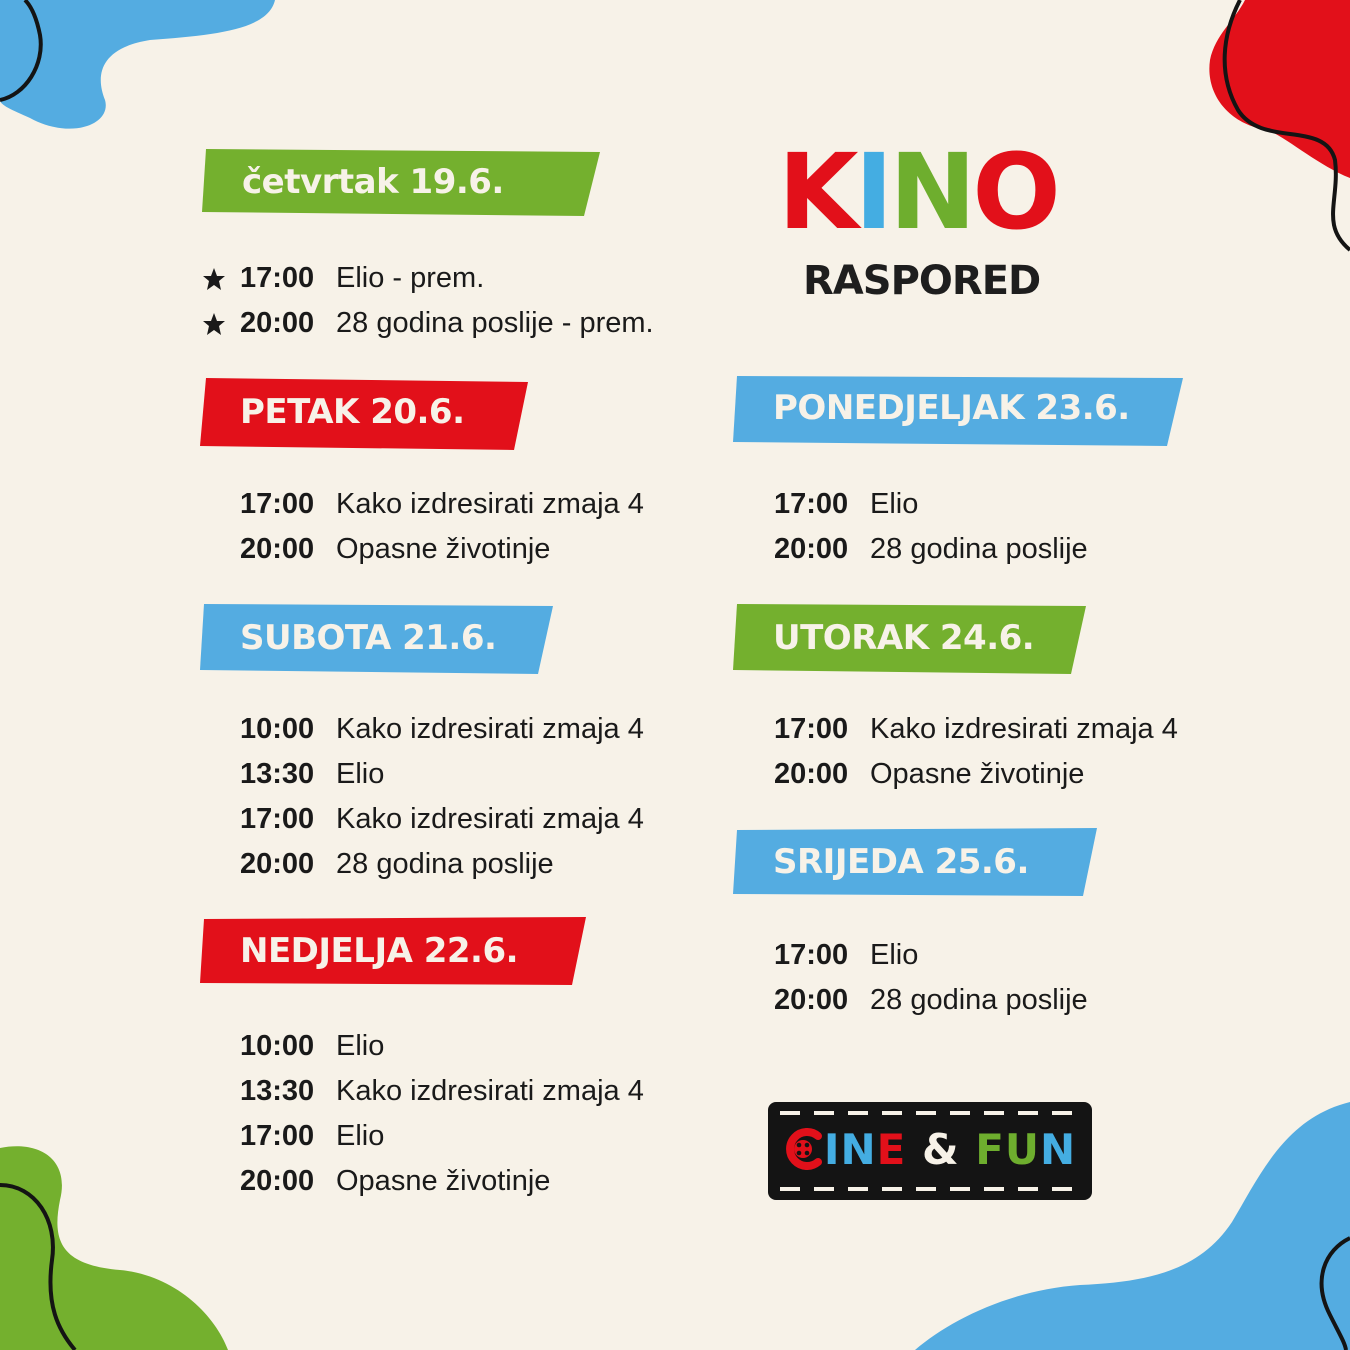  Describe the element at coordinates (803, 1154) in the screenshot. I see `film-reel-icon` at that location.